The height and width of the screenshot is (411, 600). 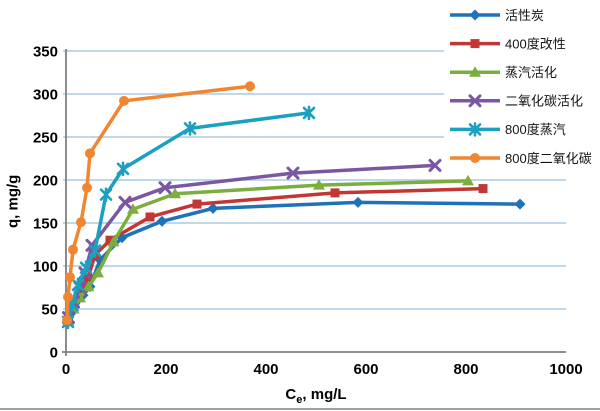 I want to click on legend-item: 800度蒸汽, so click(x=508, y=129).